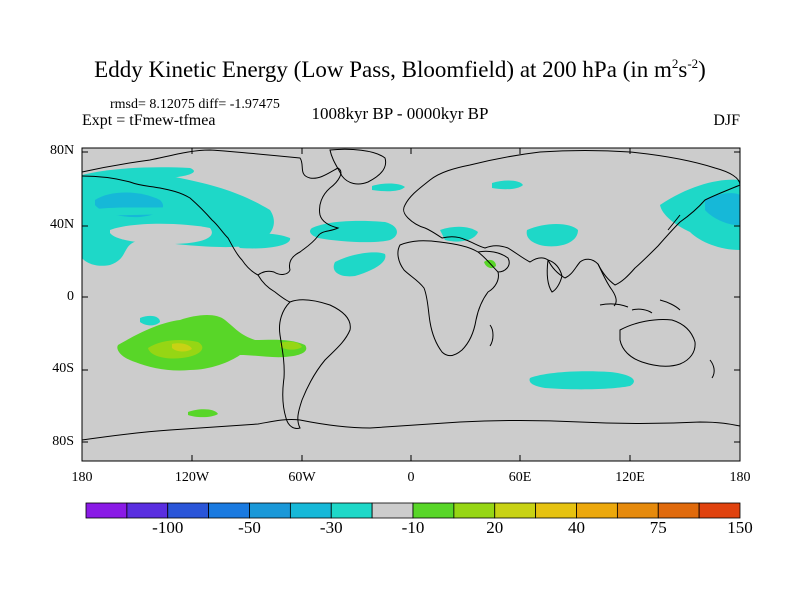 Image resolution: width=800 pixels, height=600 pixels. Describe the element at coordinates (607, 285) in the screenshot. I see `coast-southeast-asia` at that location.